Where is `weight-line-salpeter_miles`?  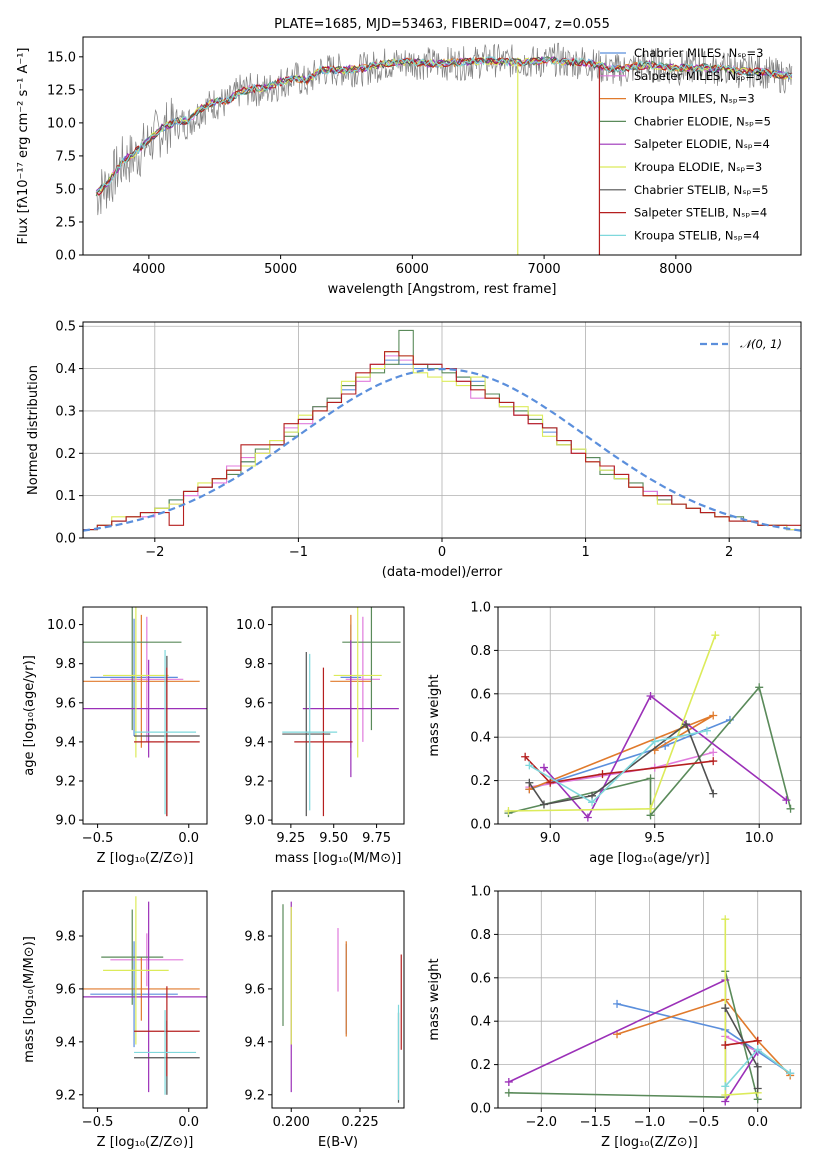
weight-line-salpeter_miles is located at coordinates (741, 1044).